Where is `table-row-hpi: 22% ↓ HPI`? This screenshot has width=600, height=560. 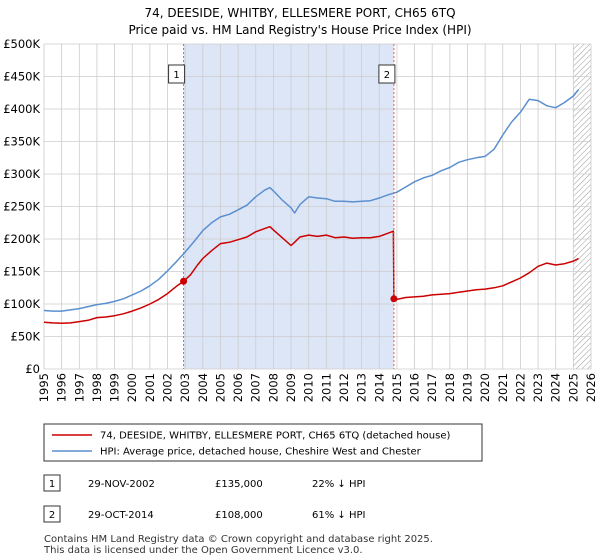
table-row-hpi: 22% ↓ HPI is located at coordinates (338, 484).